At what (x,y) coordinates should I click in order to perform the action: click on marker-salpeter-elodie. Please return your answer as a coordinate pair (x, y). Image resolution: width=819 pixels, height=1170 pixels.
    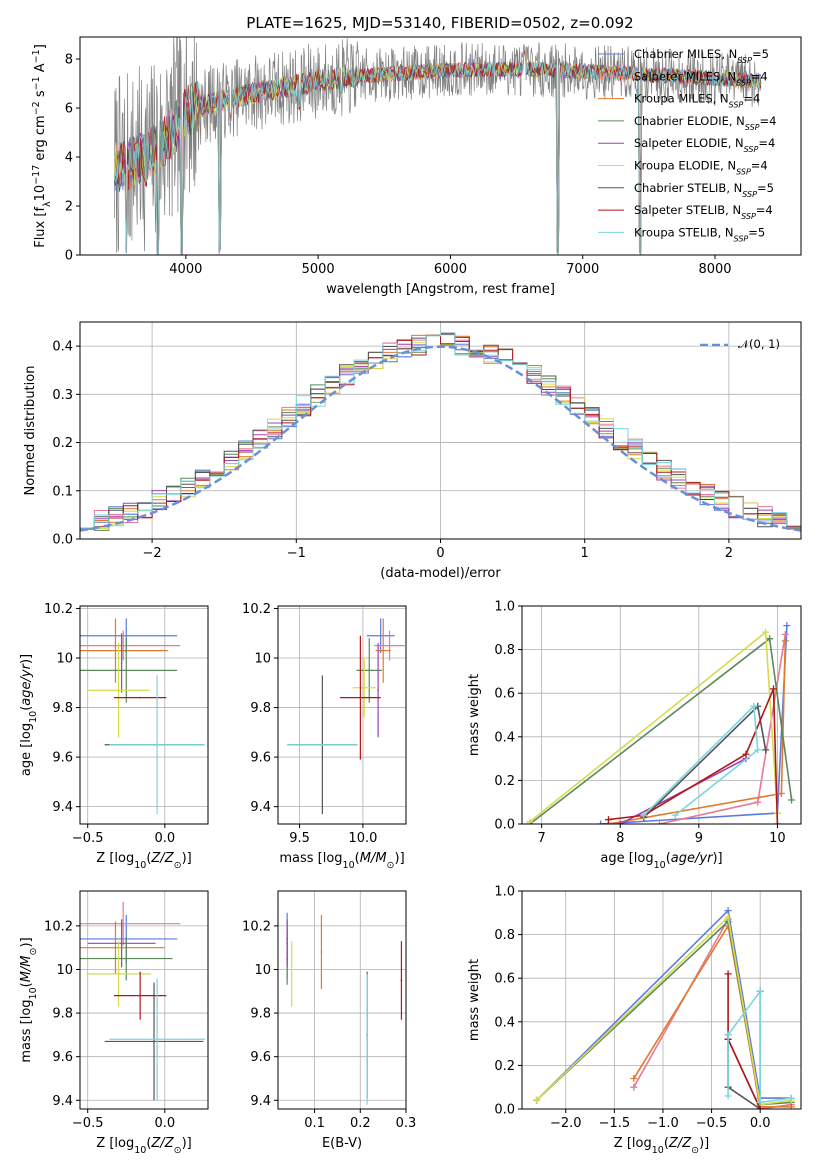
    Looking at the image, I should click on (620, 822).